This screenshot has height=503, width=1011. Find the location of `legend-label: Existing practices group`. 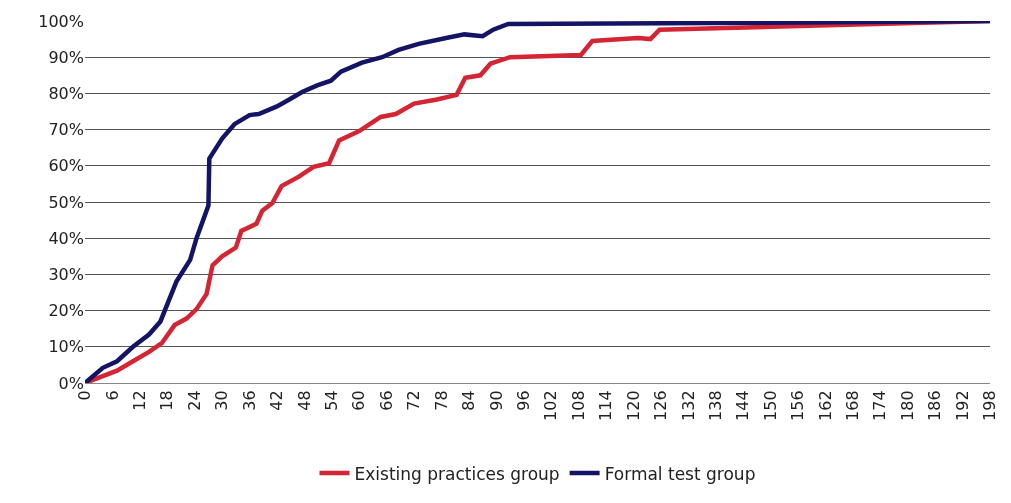

legend-label: Existing practices group is located at coordinates (457, 473).